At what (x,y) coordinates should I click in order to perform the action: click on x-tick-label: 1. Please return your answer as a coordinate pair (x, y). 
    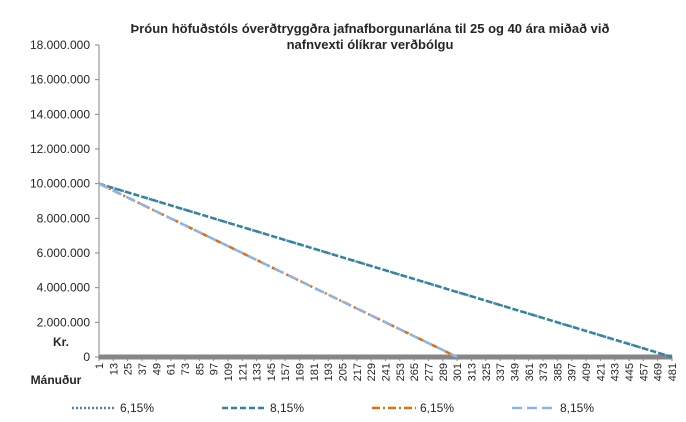
    Looking at the image, I should click on (100, 366).